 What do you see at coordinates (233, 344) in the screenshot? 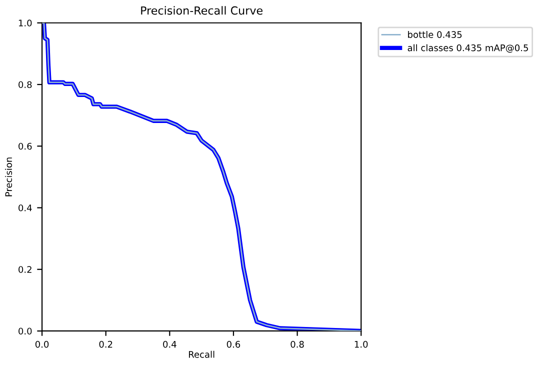
I see `x-tick-label: 0.6` at bounding box center [233, 344].